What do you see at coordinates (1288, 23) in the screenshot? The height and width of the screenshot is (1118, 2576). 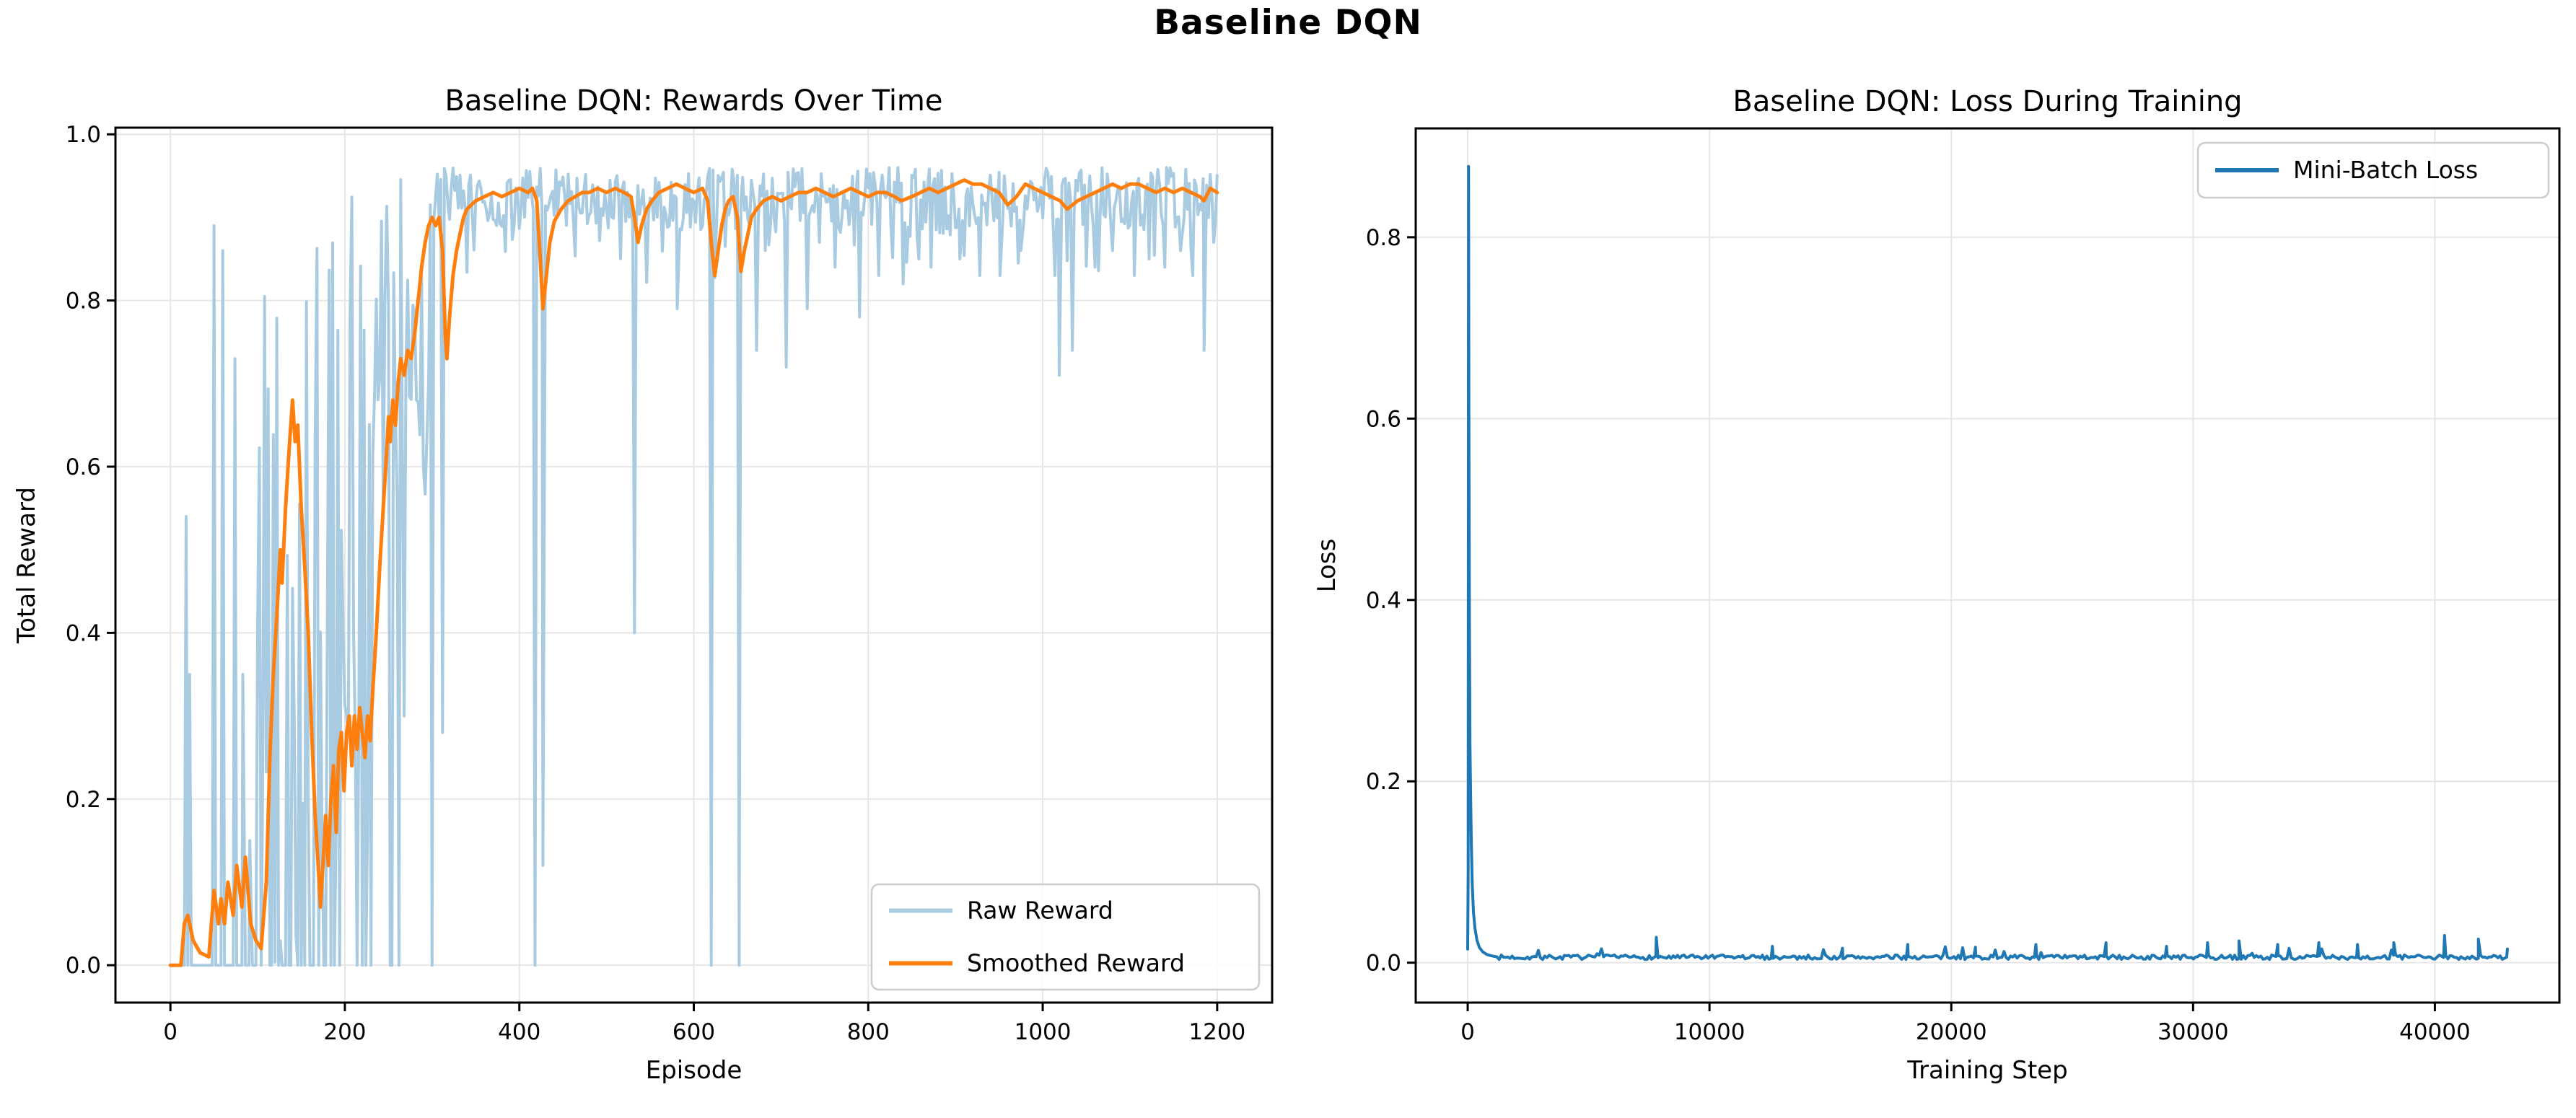 I see `figure-suptitle: Baseline DQN` at bounding box center [1288, 23].